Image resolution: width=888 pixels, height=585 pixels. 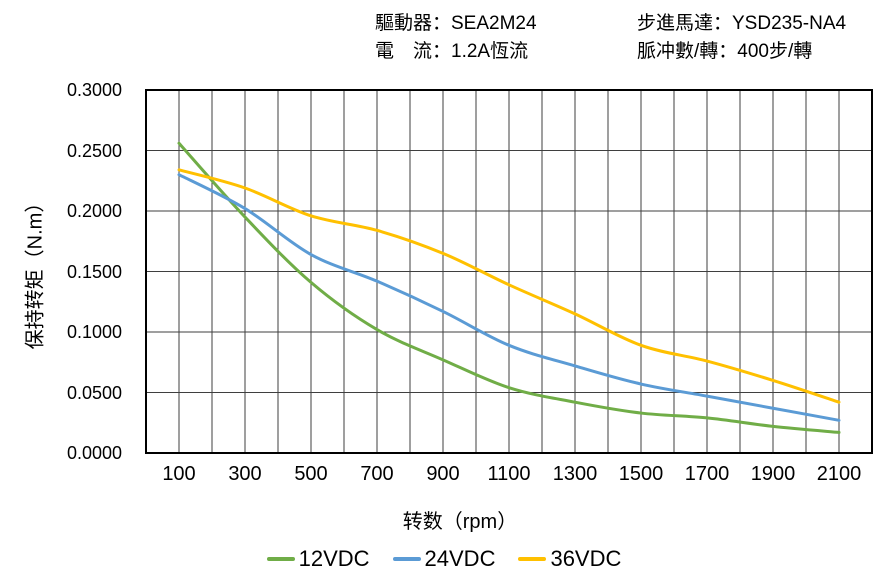 I want to click on legend-item-36vdc: 36VDC, so click(x=569, y=559).